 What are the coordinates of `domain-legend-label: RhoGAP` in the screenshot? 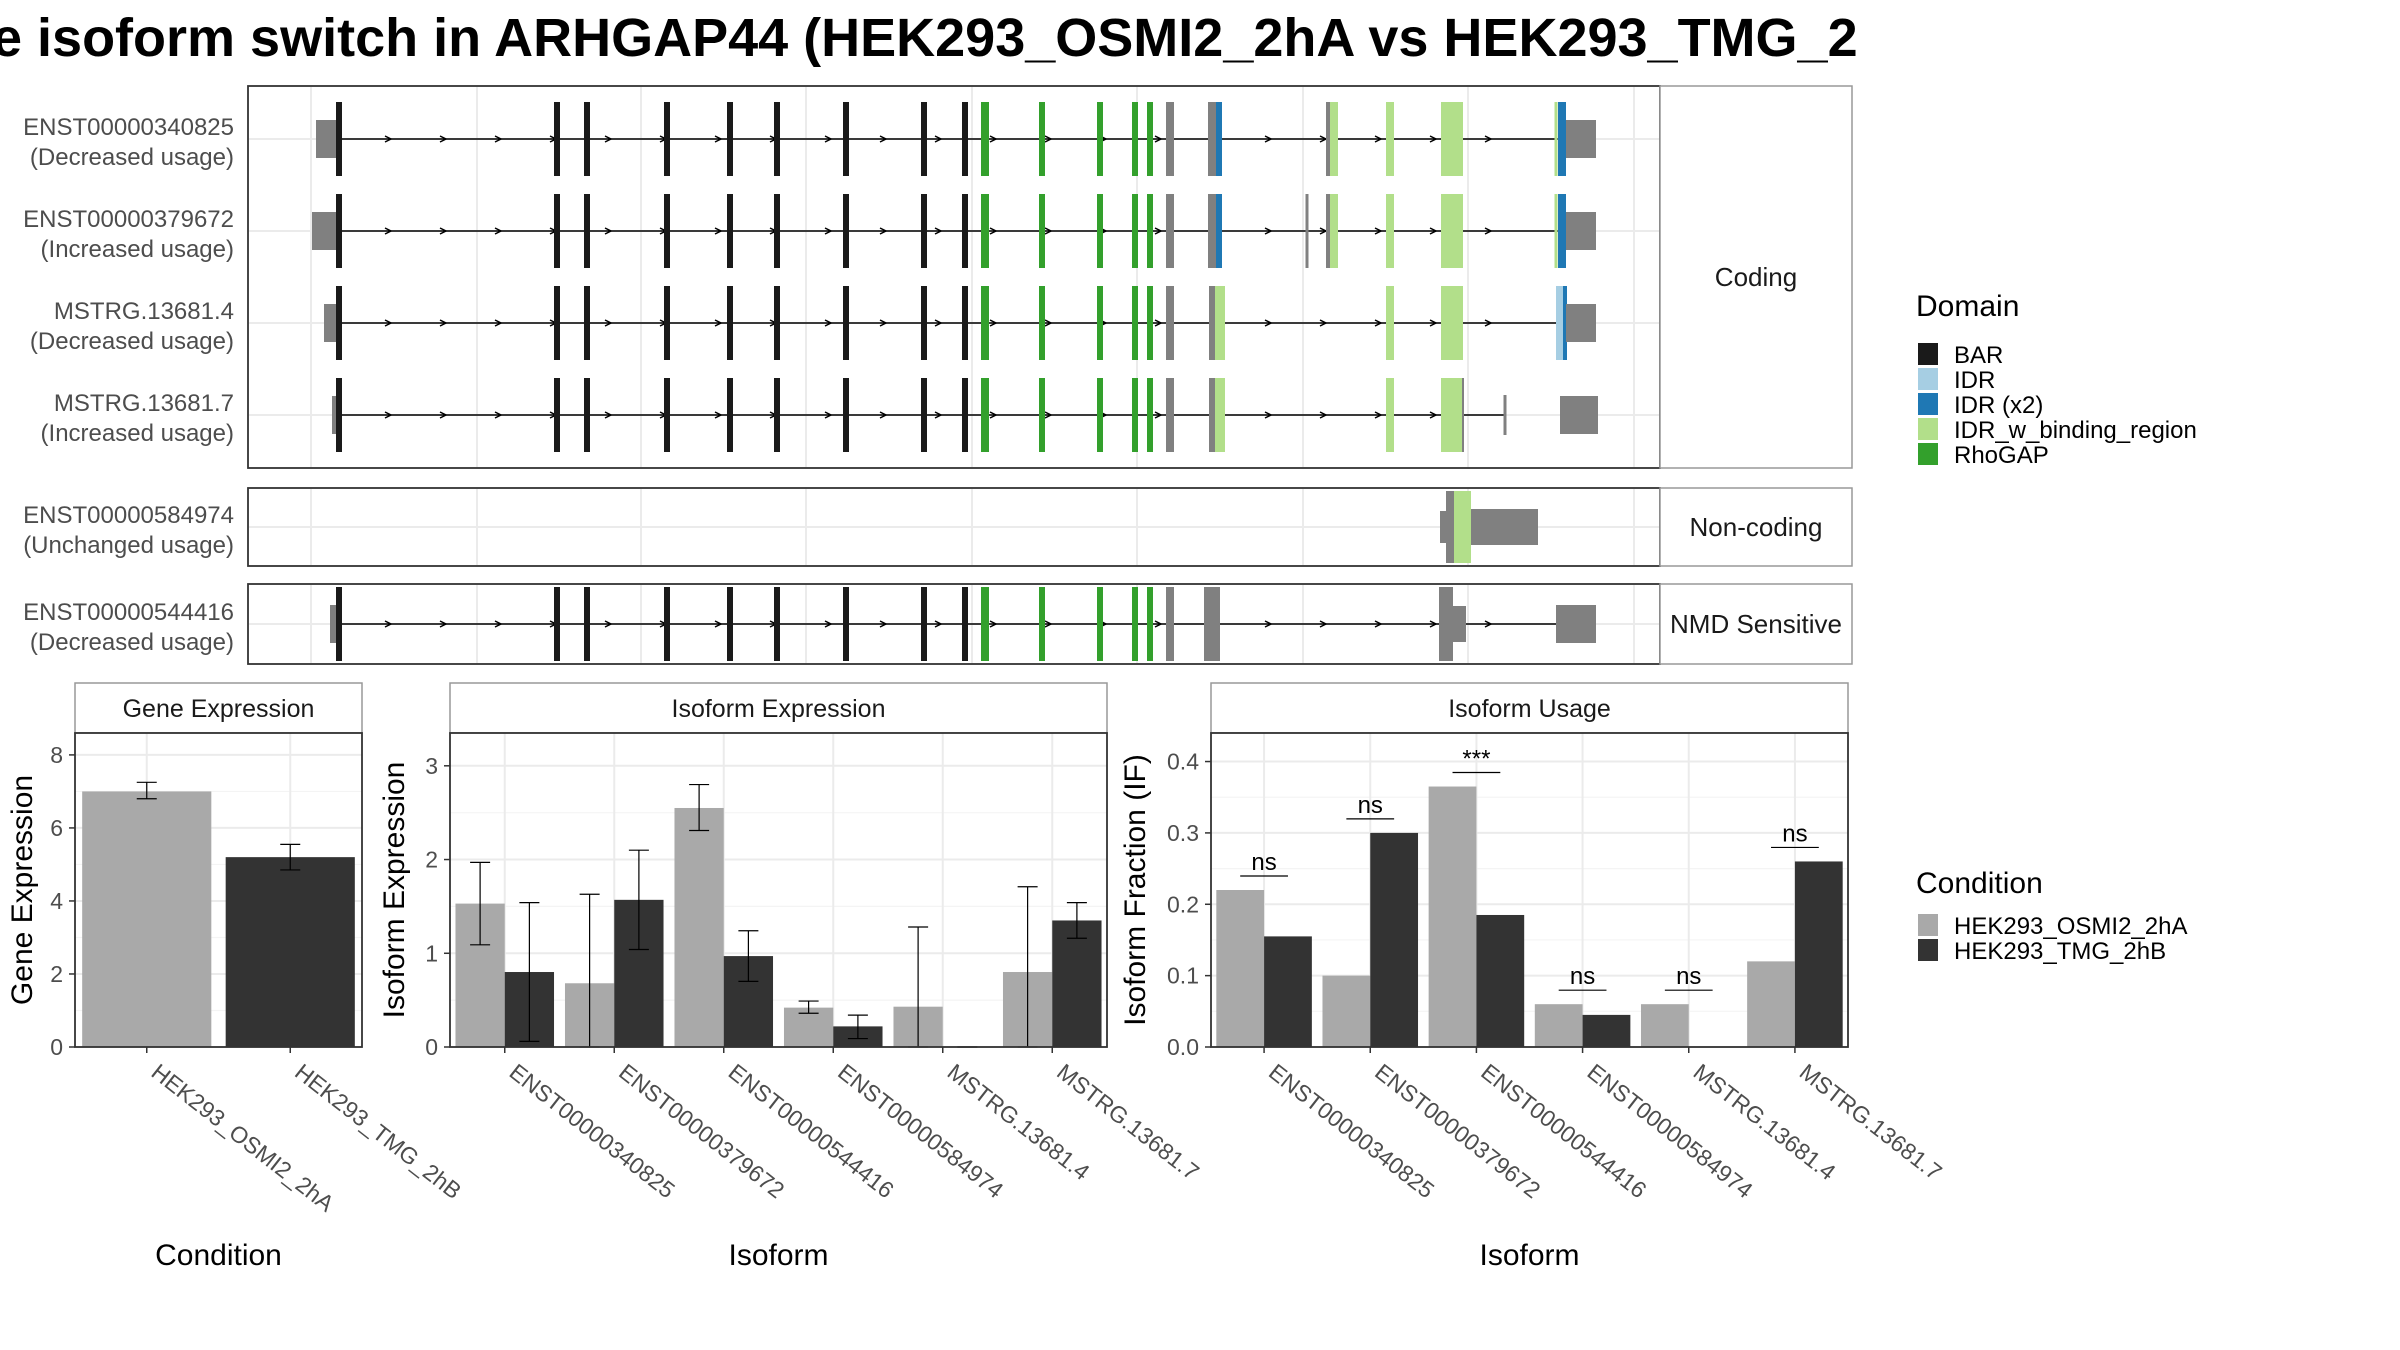 It's located at (2001, 455).